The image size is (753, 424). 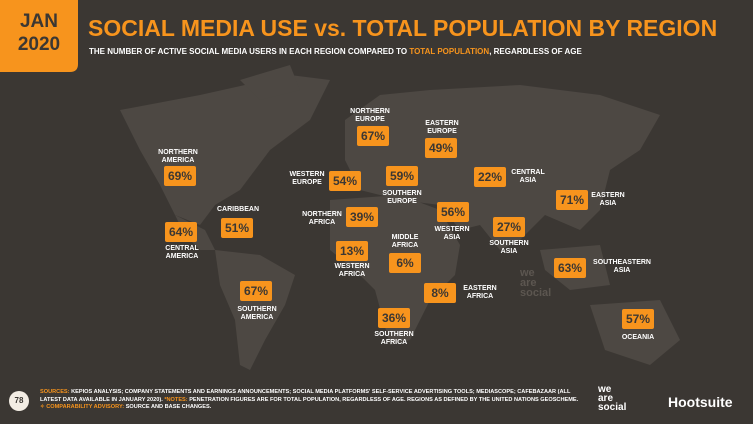 What do you see at coordinates (38, 21) in the screenshot?
I see `month: JAN` at bounding box center [38, 21].